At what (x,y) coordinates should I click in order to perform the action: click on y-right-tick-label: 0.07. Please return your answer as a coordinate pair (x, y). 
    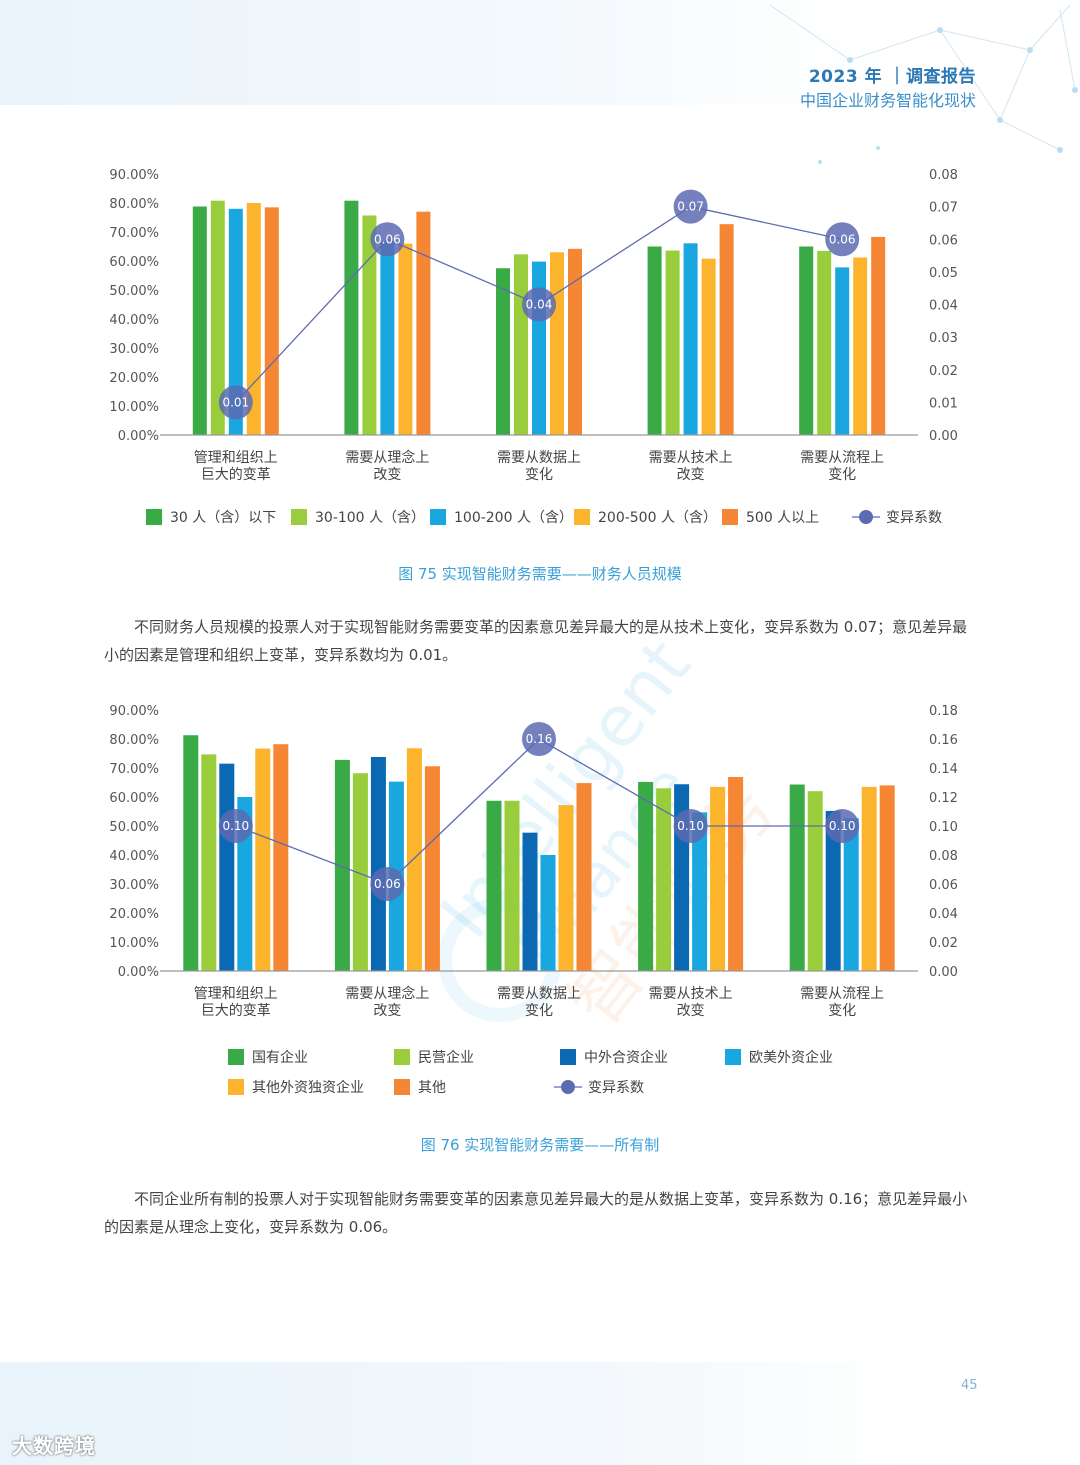
    Looking at the image, I should click on (943, 208).